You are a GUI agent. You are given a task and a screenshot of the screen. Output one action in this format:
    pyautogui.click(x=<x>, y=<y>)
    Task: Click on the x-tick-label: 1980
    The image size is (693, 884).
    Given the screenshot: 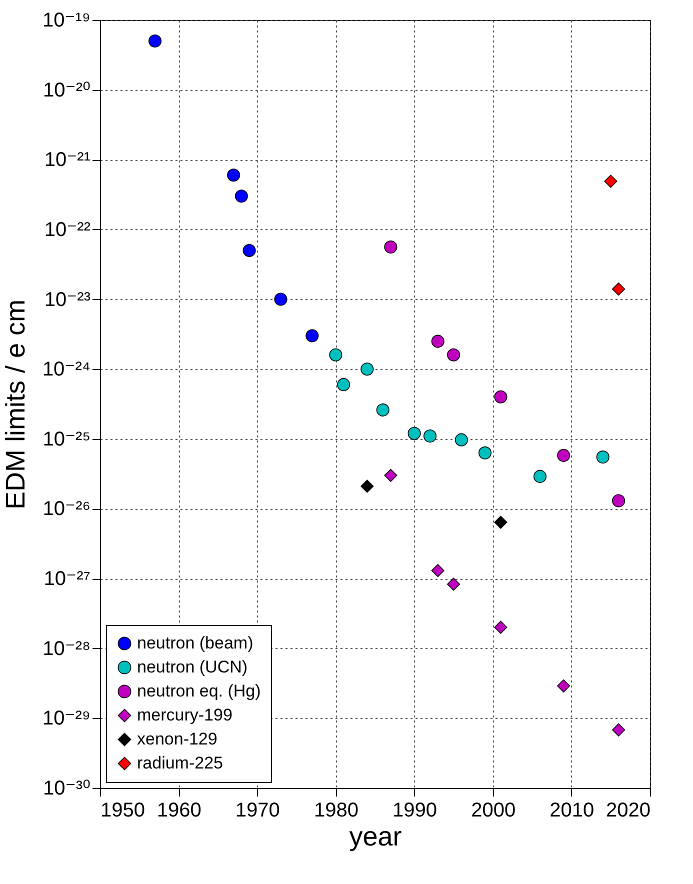 What is the action you would take?
    pyautogui.click(x=336, y=811)
    